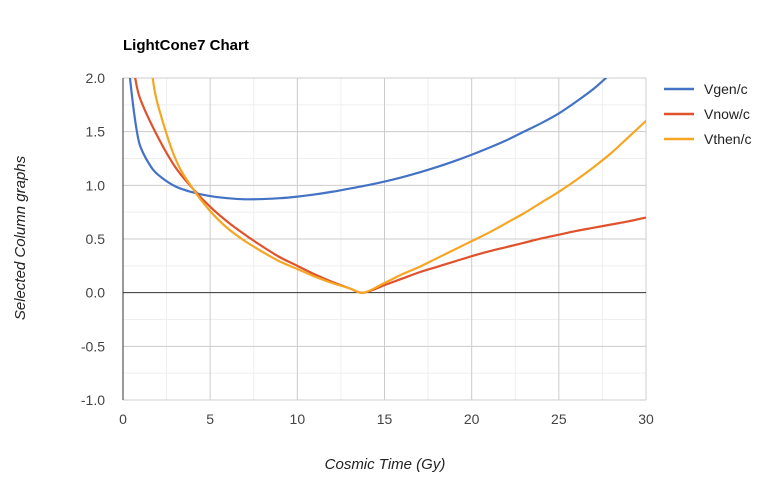 The width and height of the screenshot is (780, 497). What do you see at coordinates (96, 78) in the screenshot?
I see `y-tick-label: 2.0` at bounding box center [96, 78].